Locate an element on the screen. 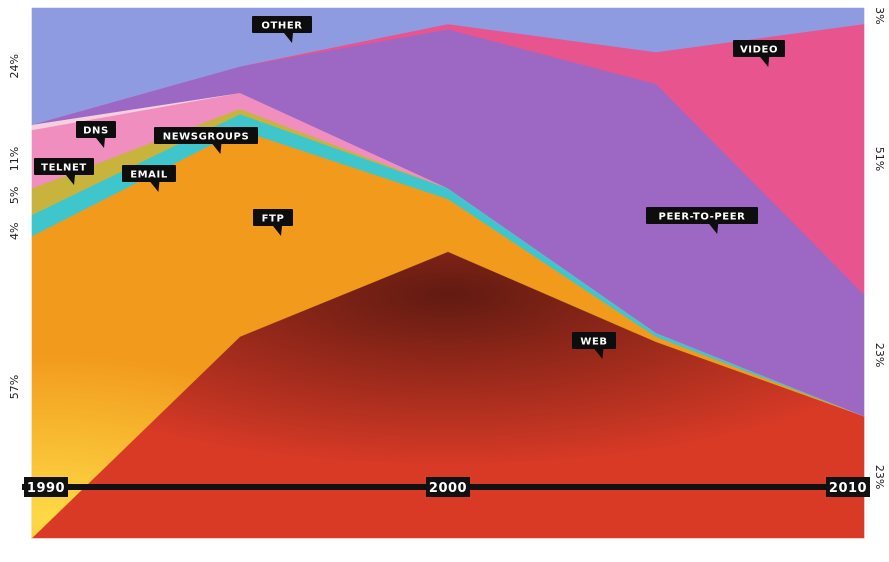 The width and height of the screenshot is (889, 562). left-axis-label: 4% is located at coordinates (14, 231).